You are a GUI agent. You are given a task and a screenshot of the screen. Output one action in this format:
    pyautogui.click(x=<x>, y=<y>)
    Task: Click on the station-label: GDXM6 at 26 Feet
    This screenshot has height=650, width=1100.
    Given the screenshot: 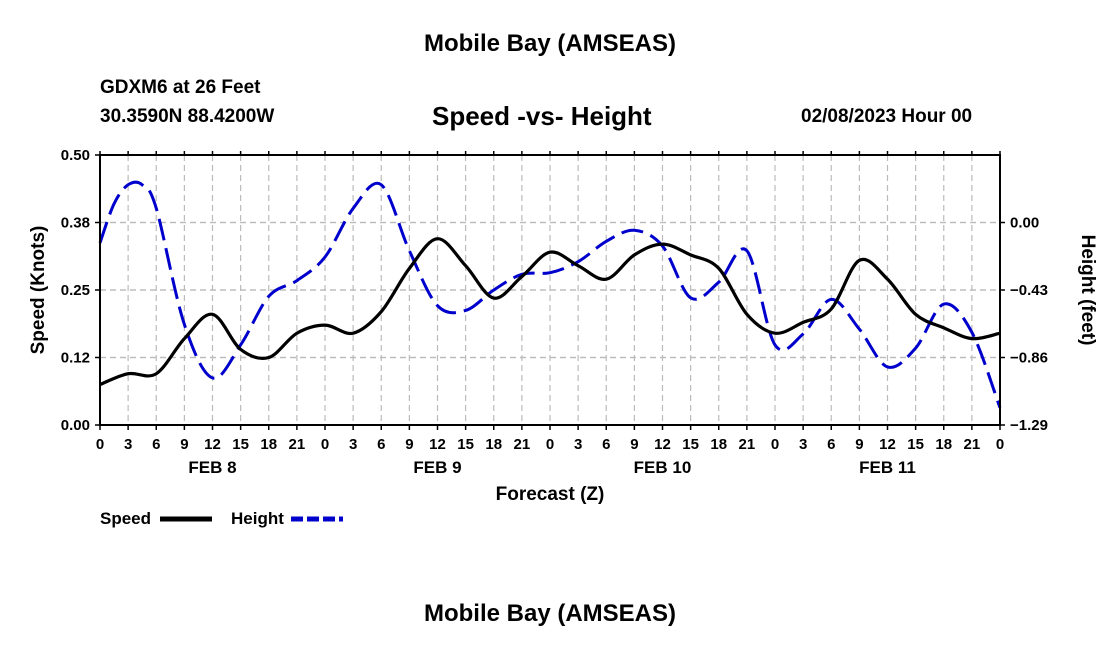 What is the action you would take?
    pyautogui.click(x=180, y=87)
    